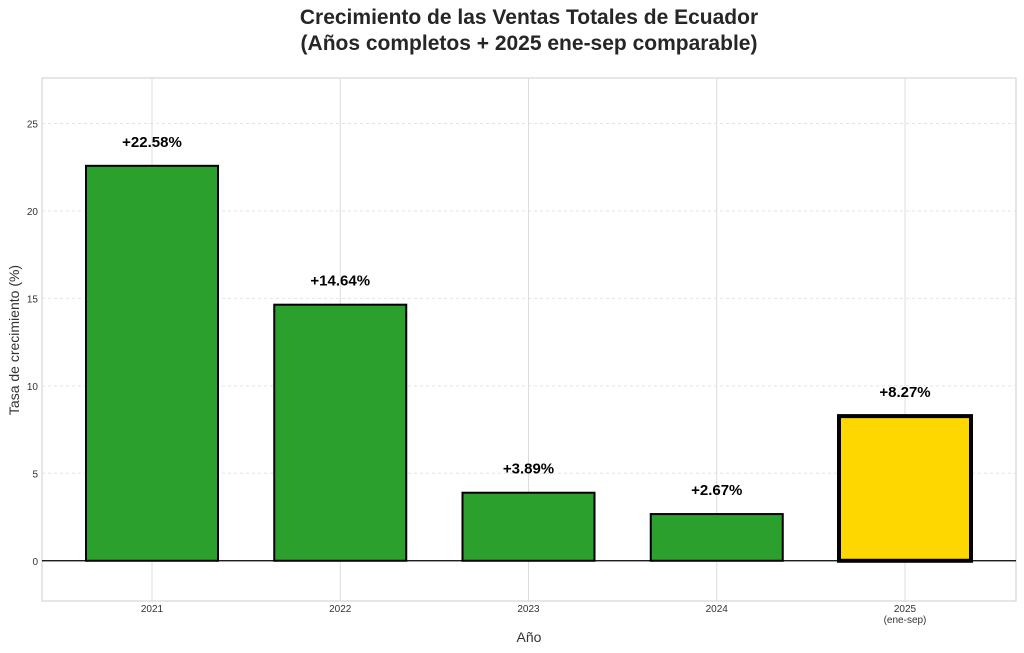  I want to click on data-label: +8.27%, so click(904, 392).